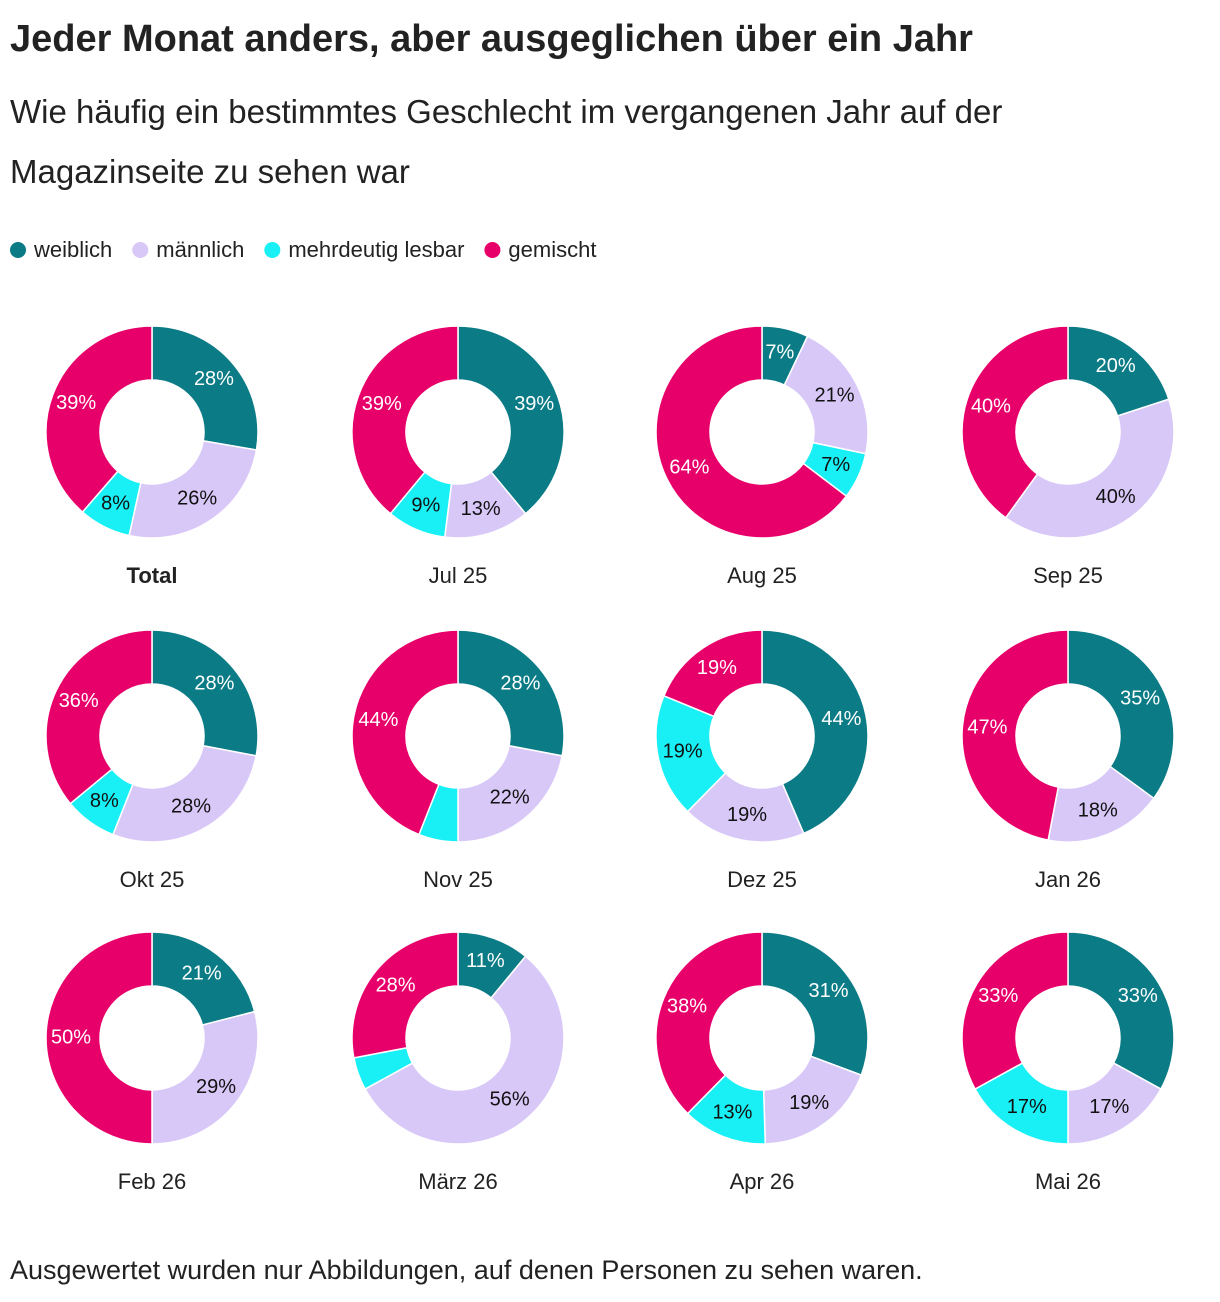  I want to click on panel-label: Nov 25, so click(458, 879).